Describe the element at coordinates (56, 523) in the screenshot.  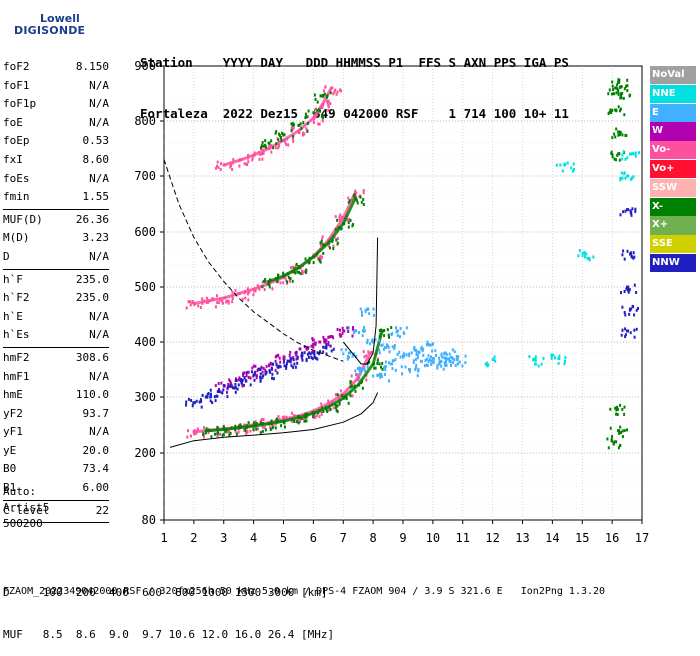
I see `param-separator` at that location.